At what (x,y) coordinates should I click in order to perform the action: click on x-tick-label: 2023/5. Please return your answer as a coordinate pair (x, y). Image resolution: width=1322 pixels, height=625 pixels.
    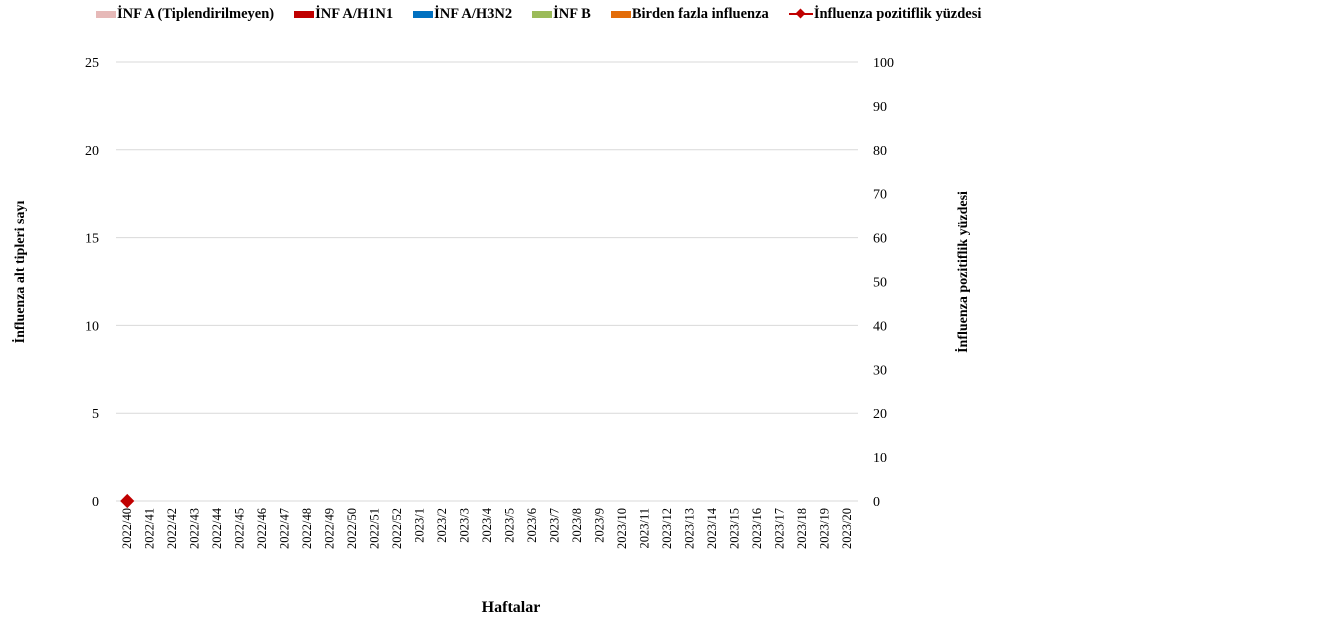
    Looking at the image, I should click on (509, 525).